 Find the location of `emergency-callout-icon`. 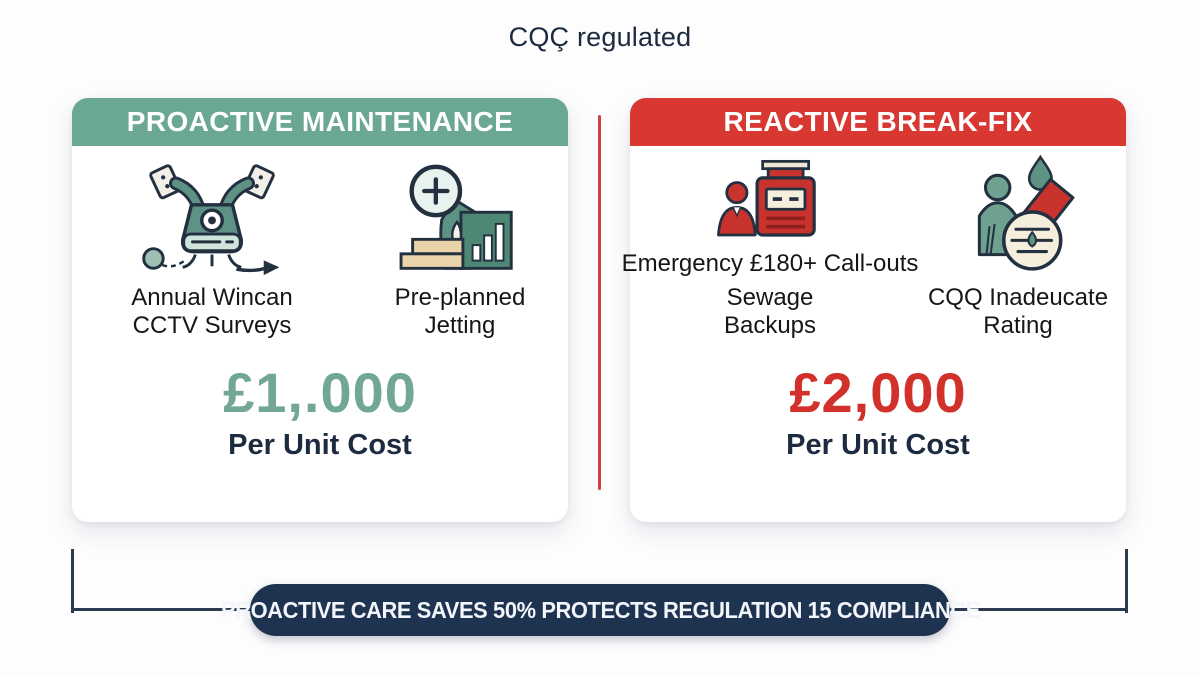

emergency-callout-icon is located at coordinates (766, 198).